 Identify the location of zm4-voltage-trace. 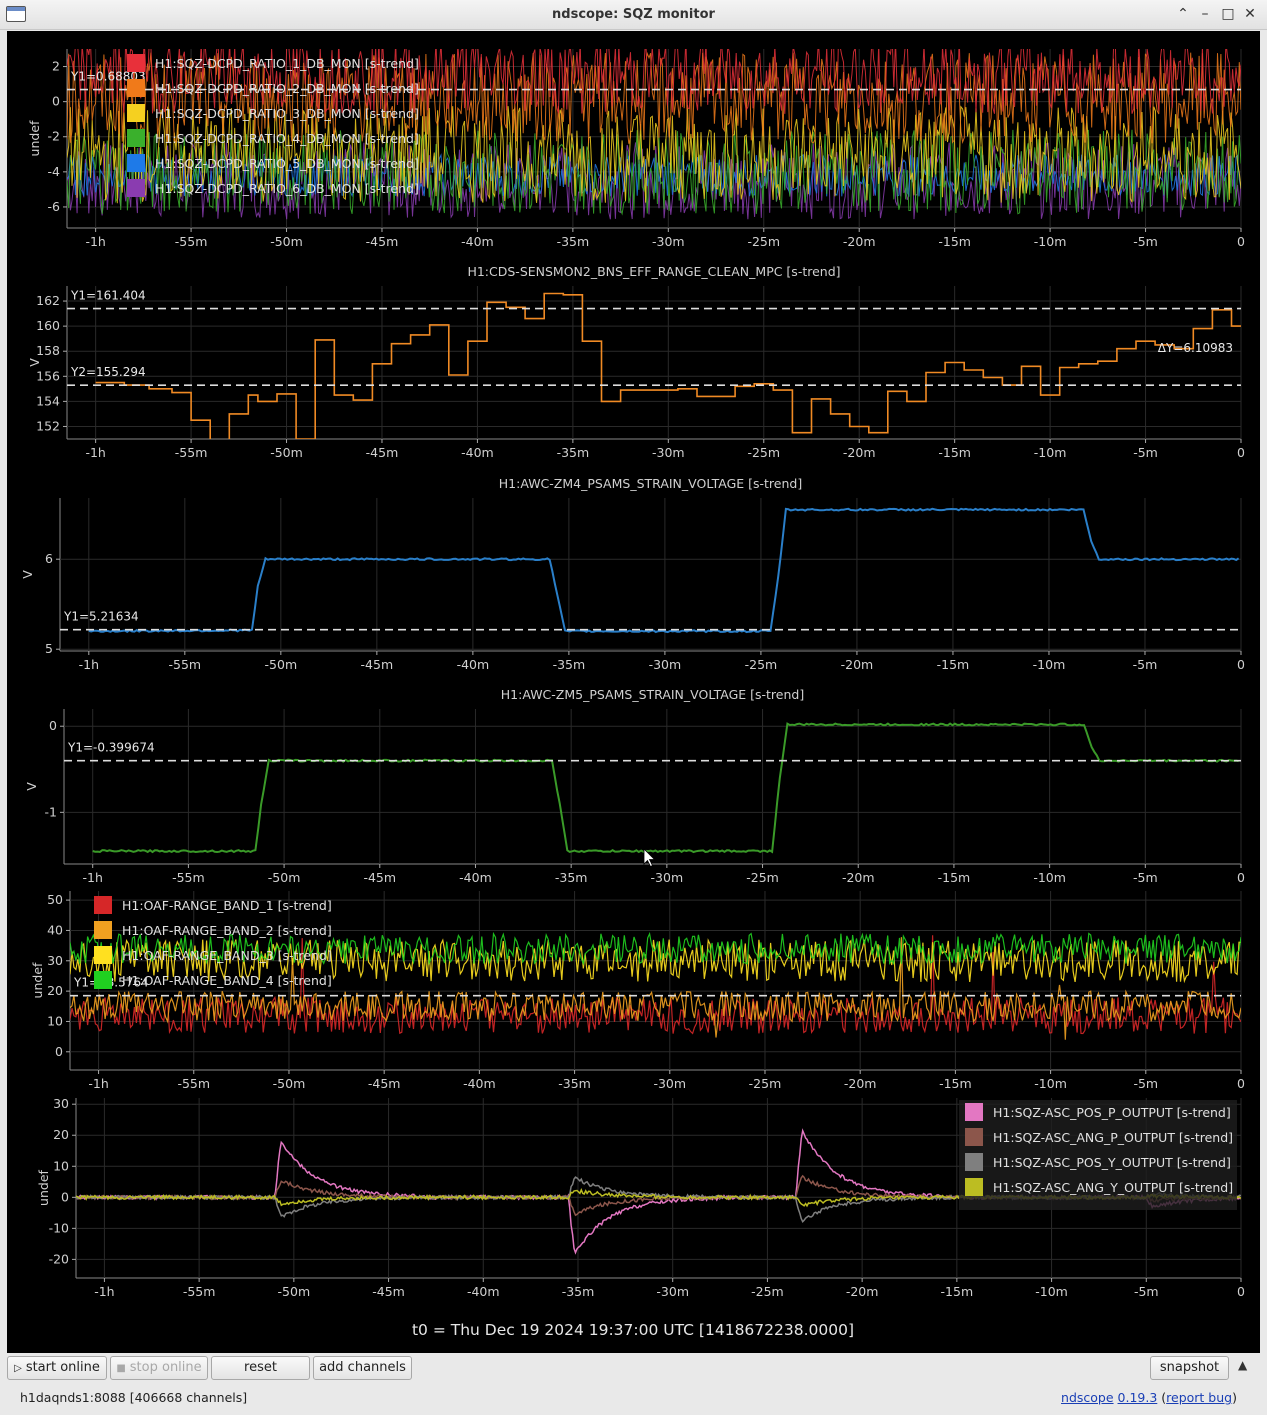
(664, 570).